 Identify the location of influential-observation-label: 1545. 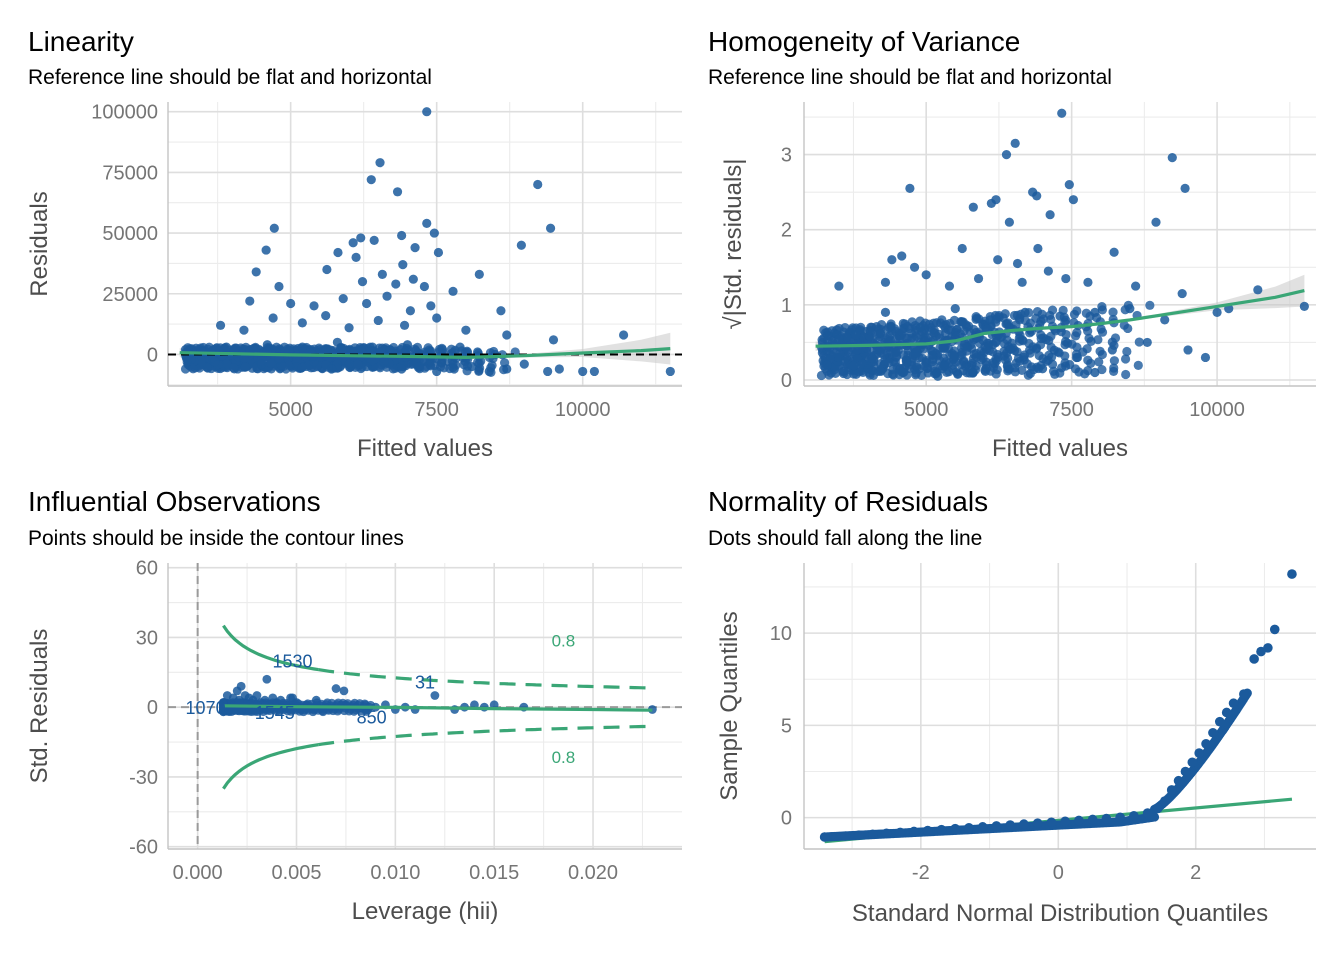
(275, 713).